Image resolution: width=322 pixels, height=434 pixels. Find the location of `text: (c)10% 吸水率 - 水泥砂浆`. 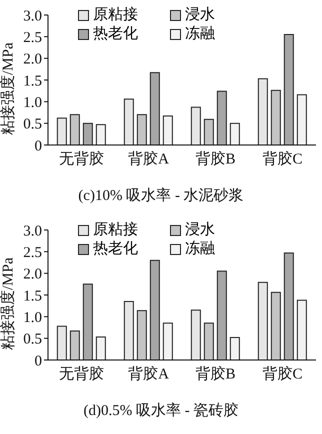

text: (c)10% 吸水率 - 水泥砂浆 is located at coordinates (161, 195).